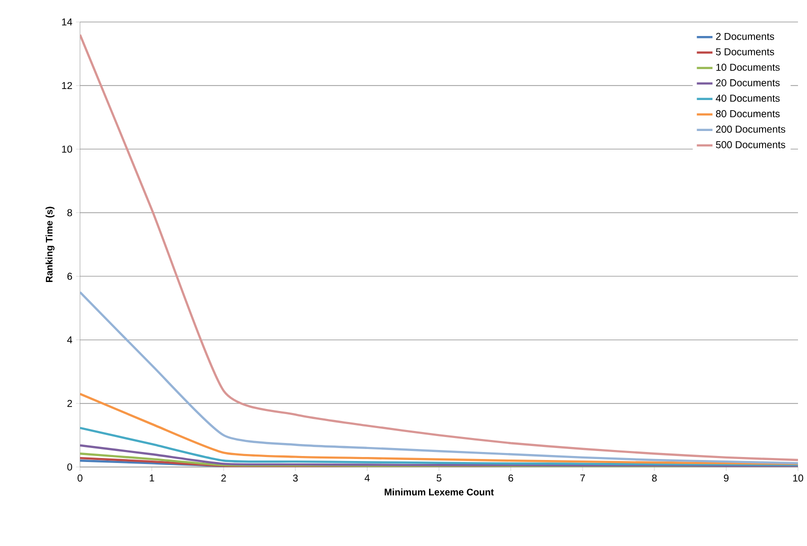  What do you see at coordinates (295, 478) in the screenshot?
I see `x-tick-label: 3` at bounding box center [295, 478].